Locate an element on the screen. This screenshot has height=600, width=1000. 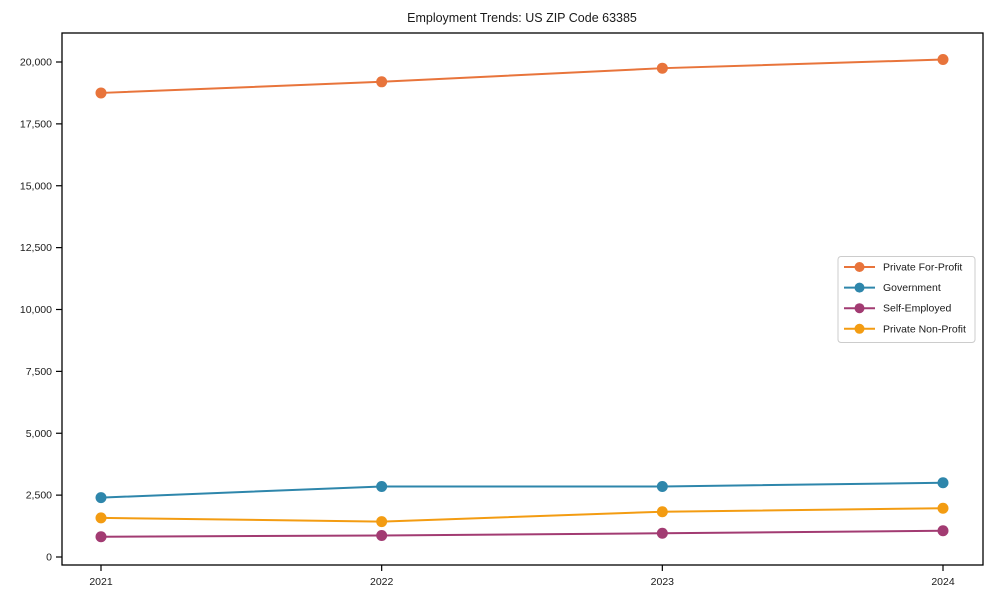
y-tick-label: 17,500 is located at coordinates (36, 124).